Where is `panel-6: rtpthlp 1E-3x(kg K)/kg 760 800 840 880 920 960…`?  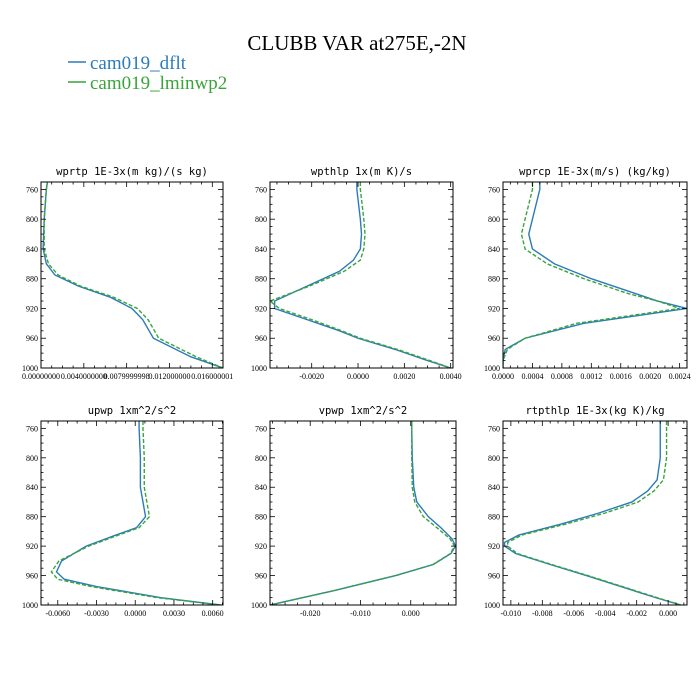 panel-6: rtpthlp 1E-3x(kg K)/kg 760 800 840 880 920 960… is located at coordinates (586, 511).